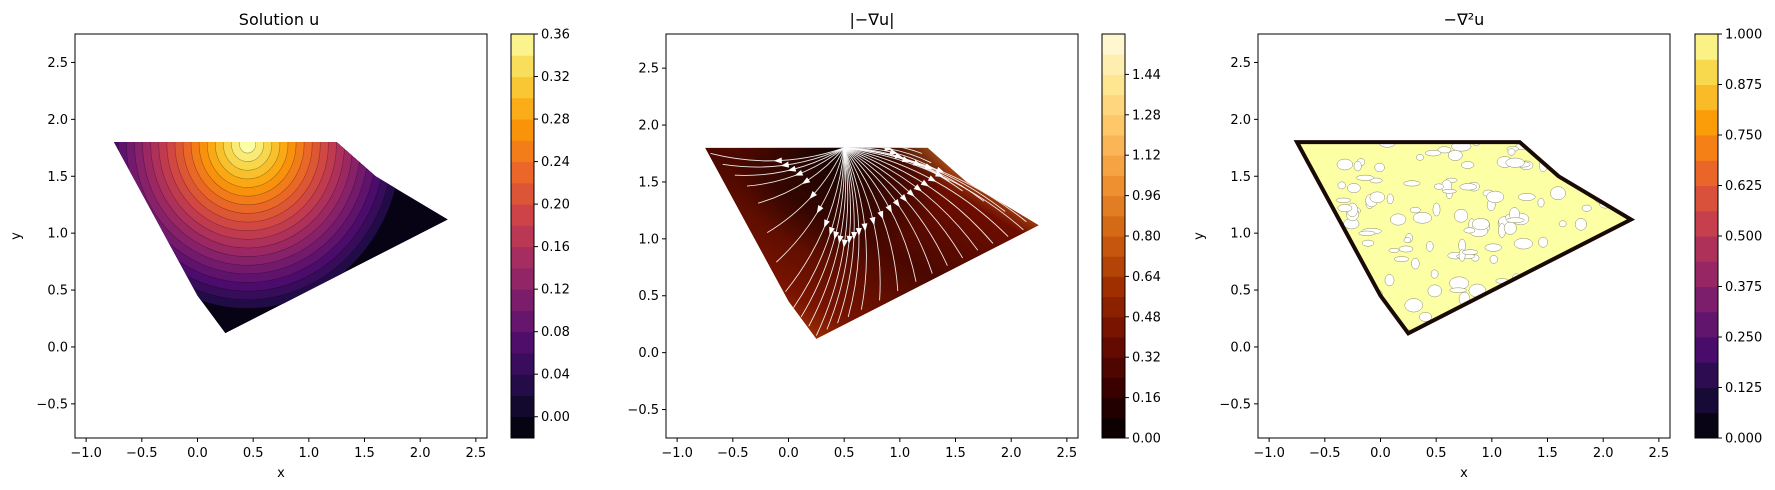 The width and height of the screenshot is (1775, 490). I want to click on streamline, so click(883, 150).